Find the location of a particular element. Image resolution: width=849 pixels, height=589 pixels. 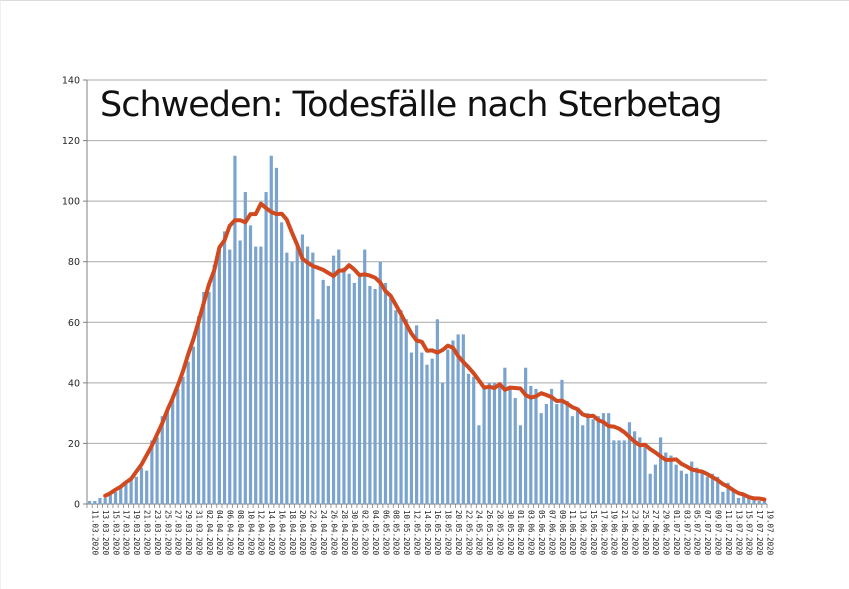

x-tick-label: 20.04.2020 is located at coordinates (302, 533).